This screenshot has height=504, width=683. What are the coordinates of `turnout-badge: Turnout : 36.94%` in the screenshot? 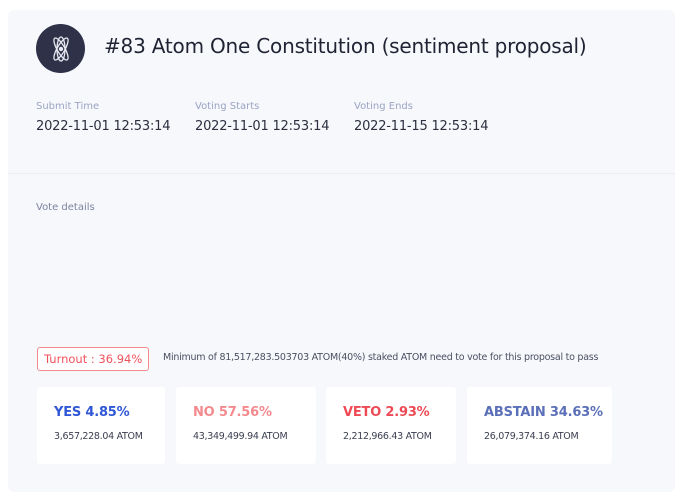 It's located at (93, 359).